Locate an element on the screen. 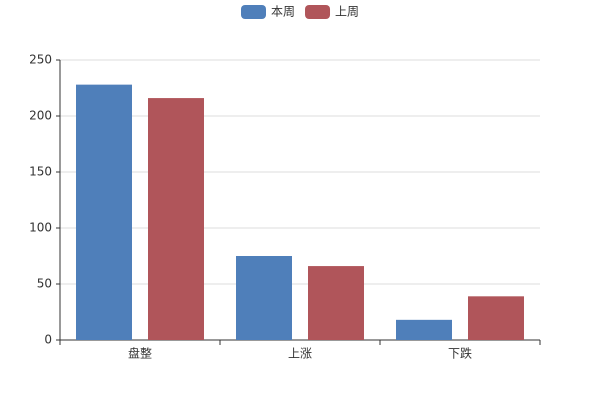 Image resolution: width=600 pixels, height=400 pixels. y-tick-label: 100 is located at coordinates (40, 228).